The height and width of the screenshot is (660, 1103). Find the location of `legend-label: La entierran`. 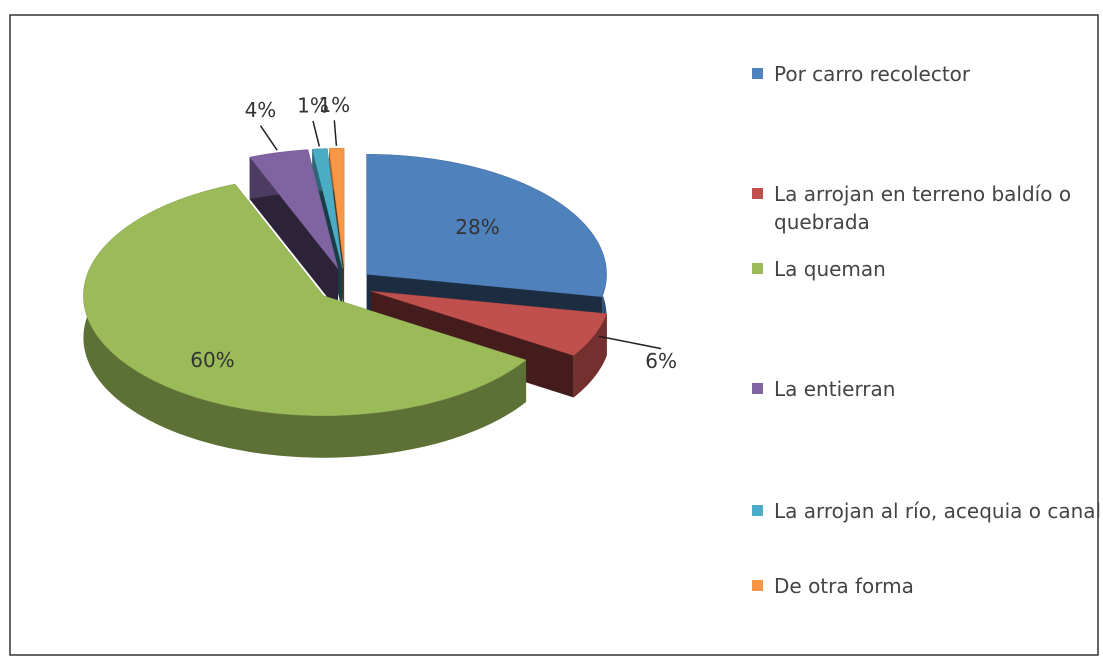

legend-label: La entierran is located at coordinates (835, 389).